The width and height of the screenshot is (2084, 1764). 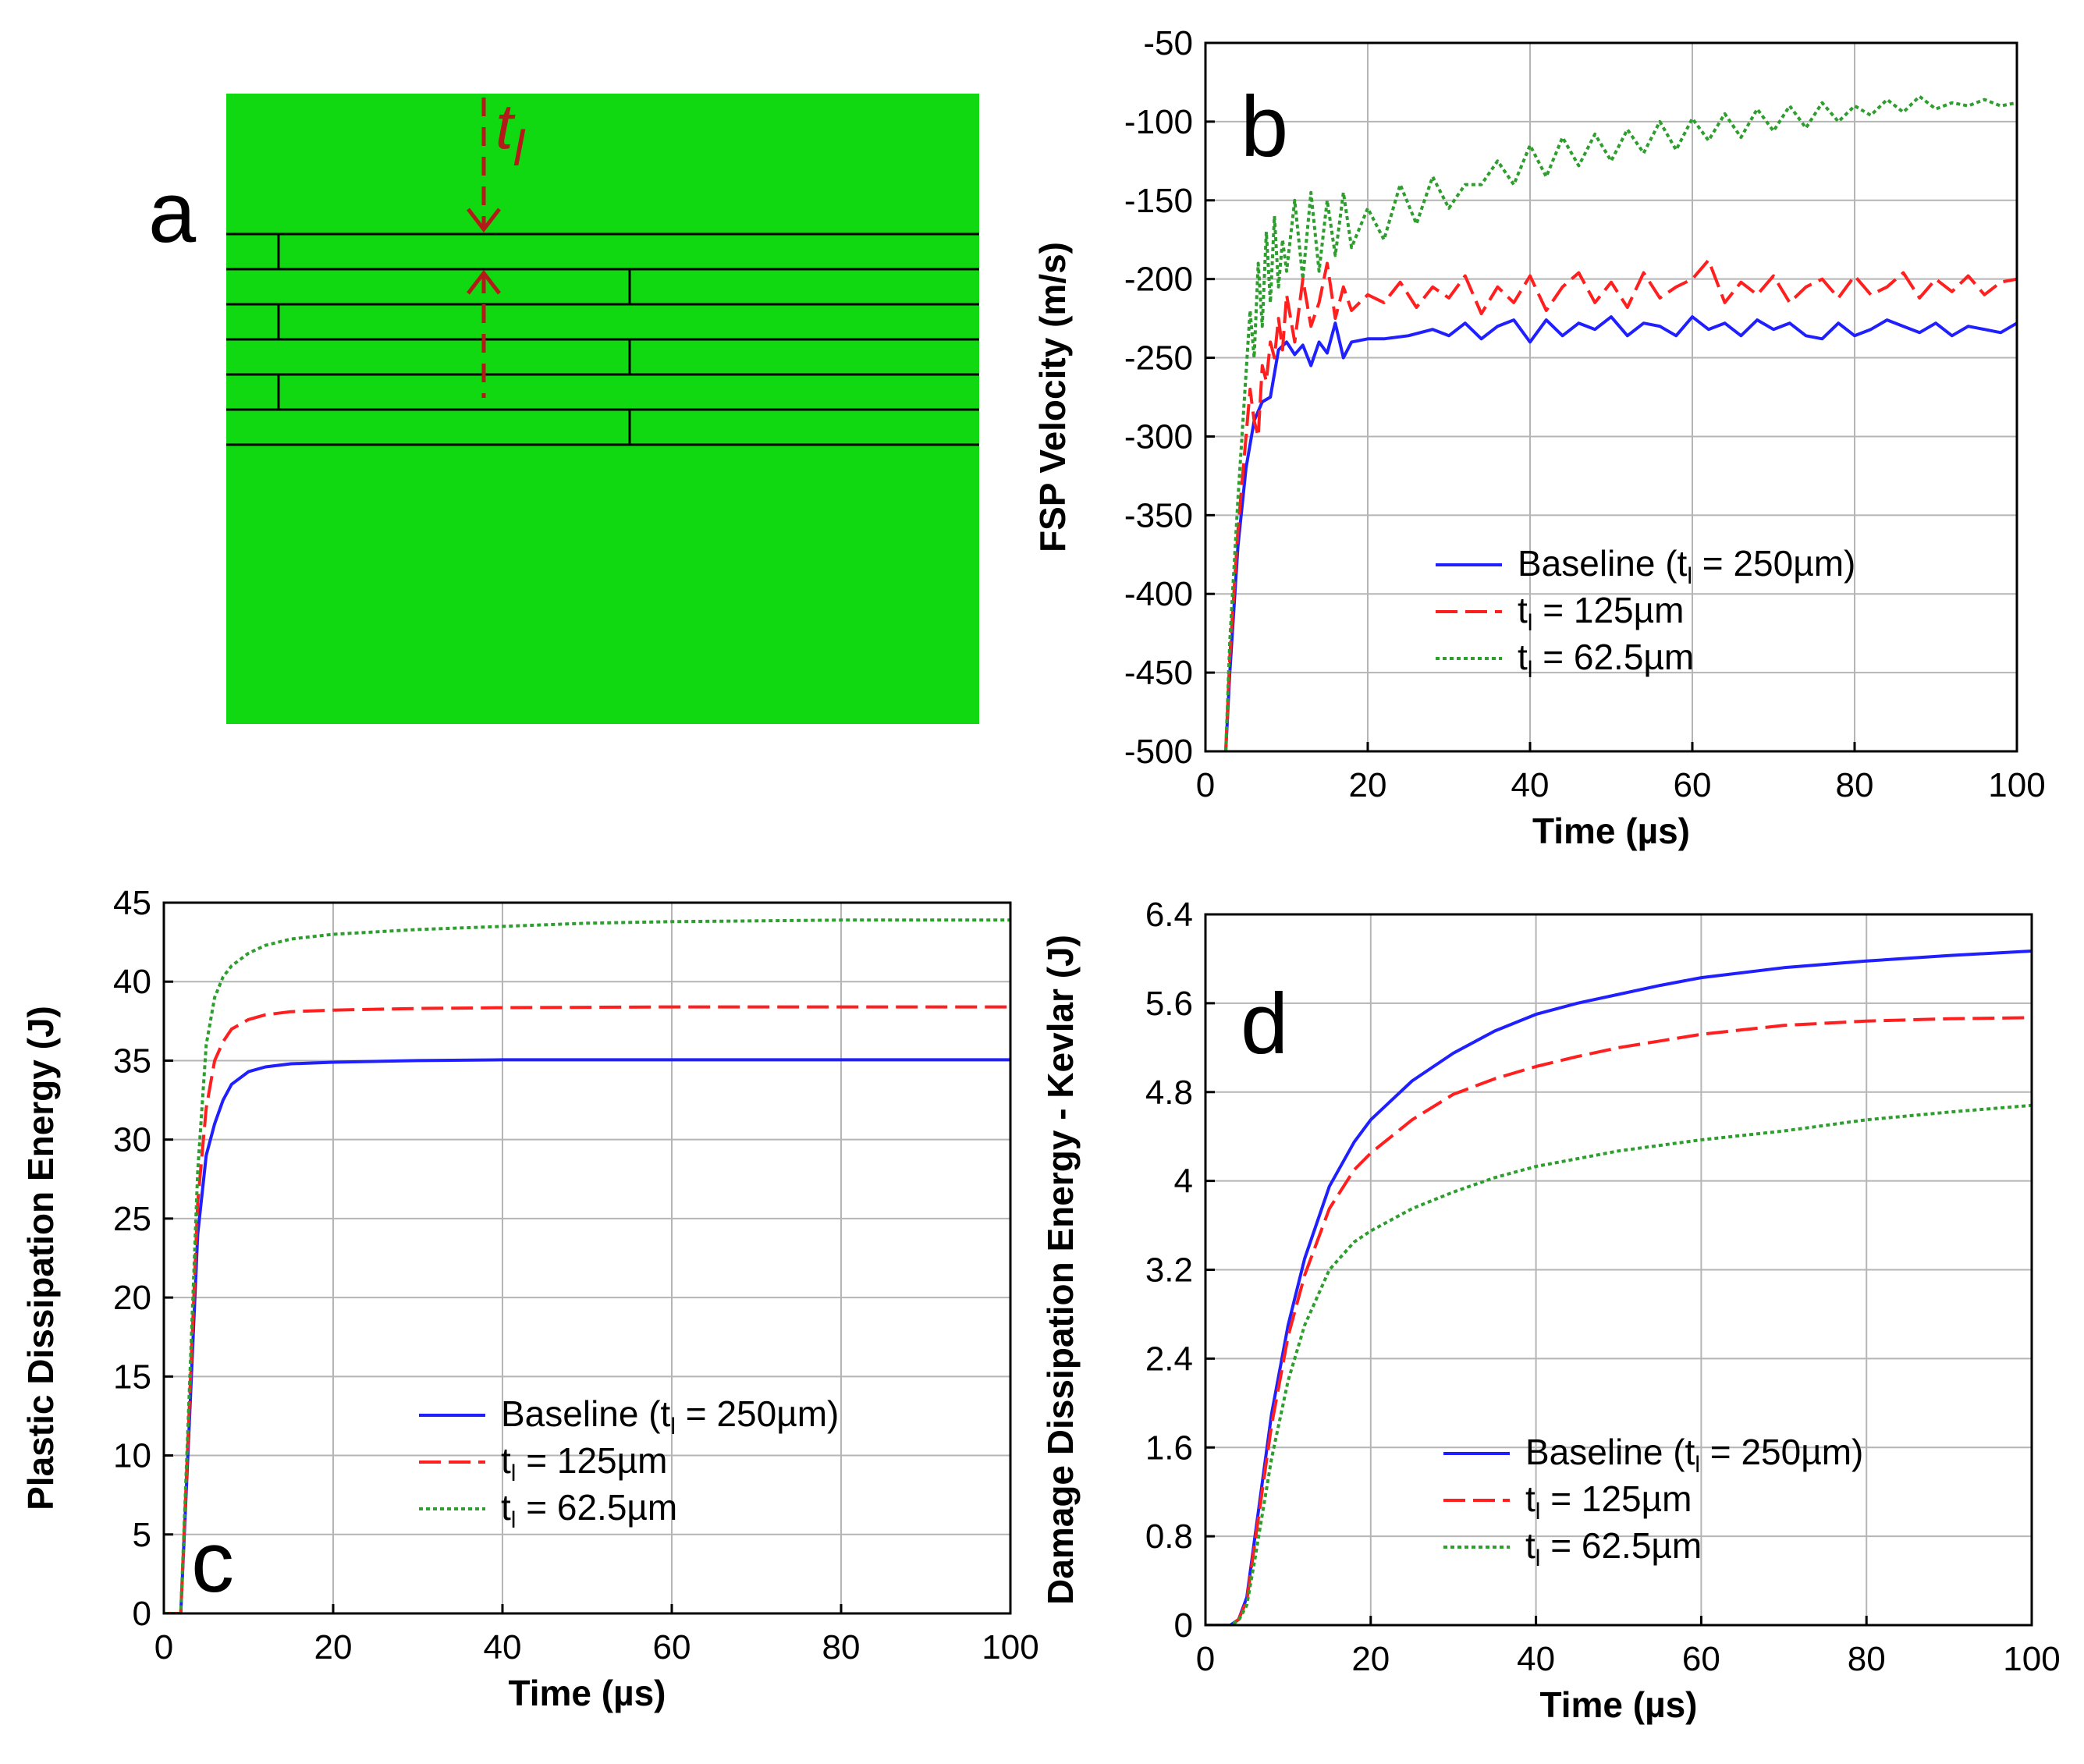 I want to click on y-tick-label: 35, so click(x=132, y=1061).